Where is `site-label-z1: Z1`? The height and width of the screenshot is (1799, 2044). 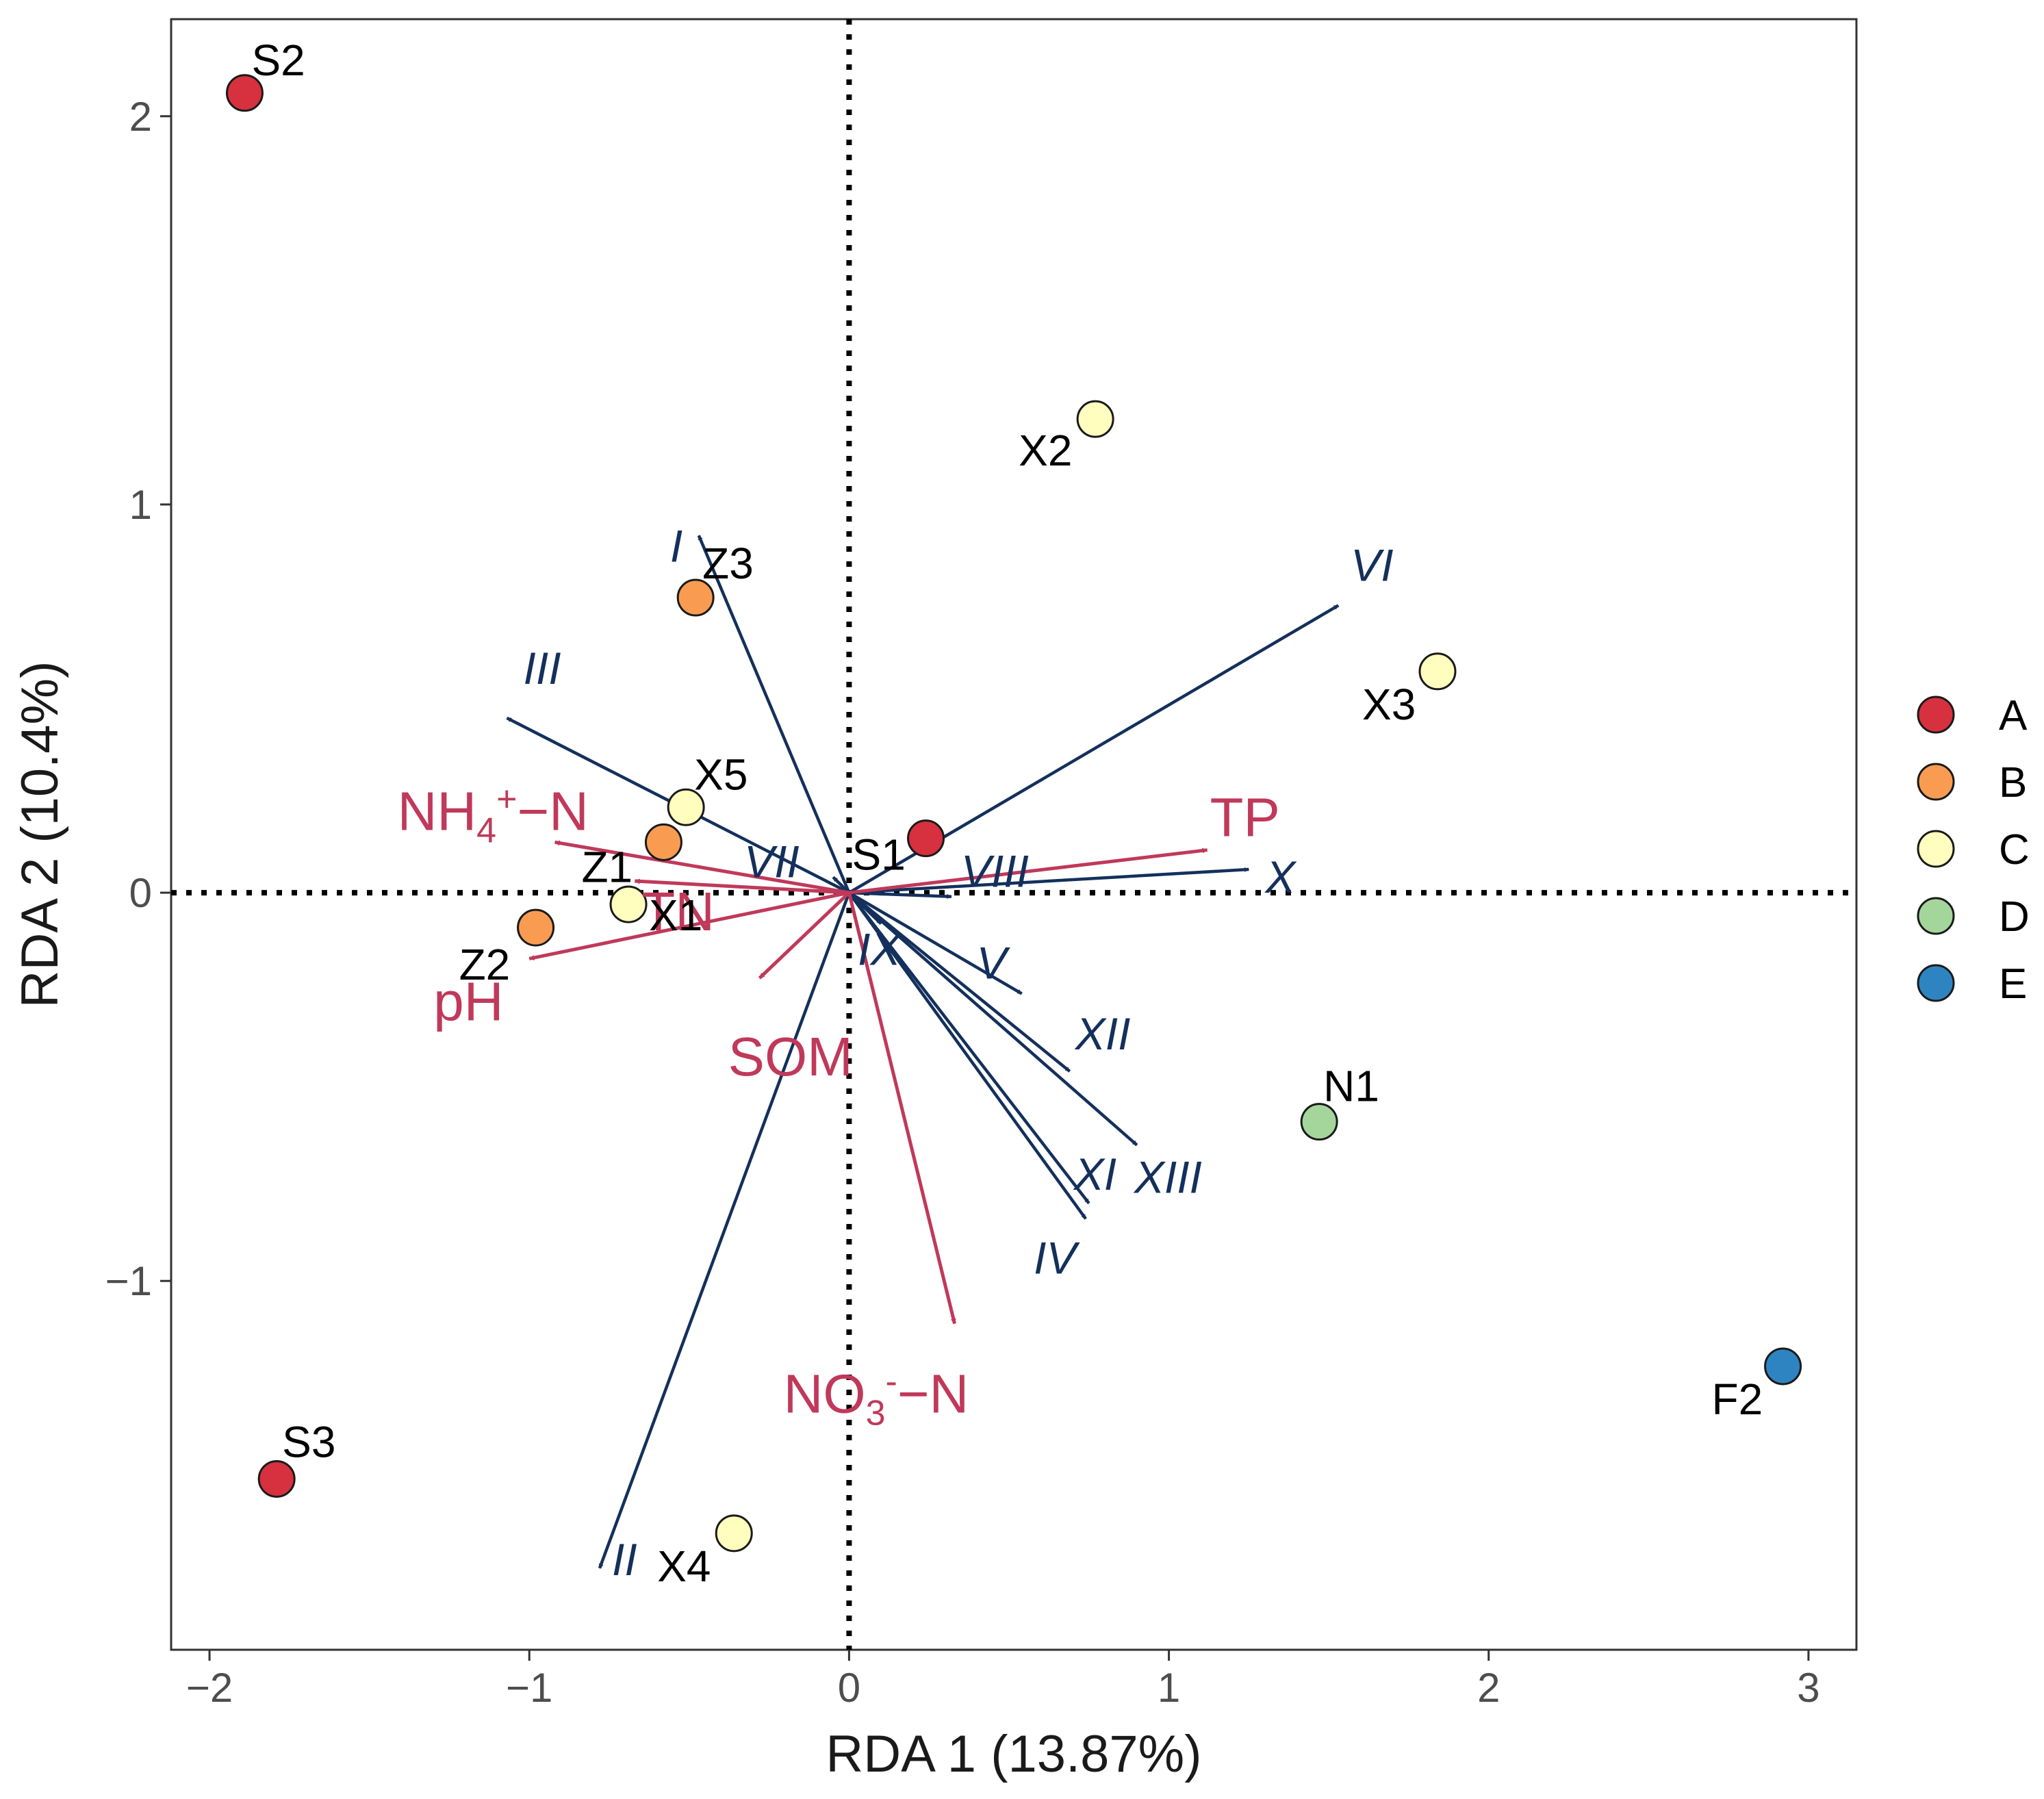
site-label-z1: Z1 is located at coordinates (607, 866).